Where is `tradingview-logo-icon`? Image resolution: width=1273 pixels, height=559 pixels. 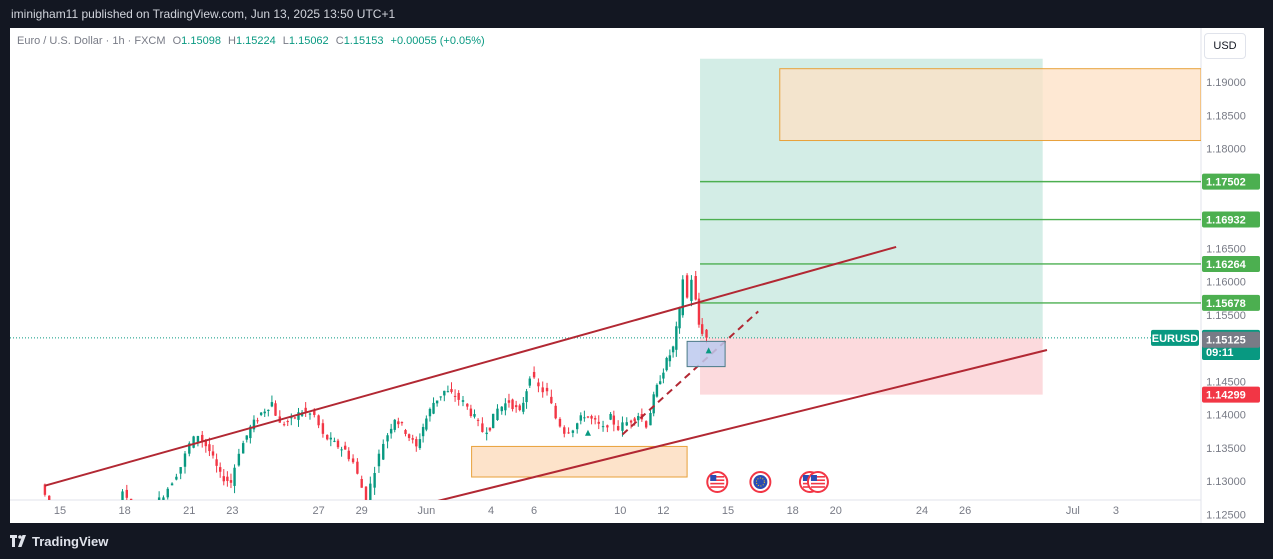
tradingview-logo-icon is located at coordinates (19, 541).